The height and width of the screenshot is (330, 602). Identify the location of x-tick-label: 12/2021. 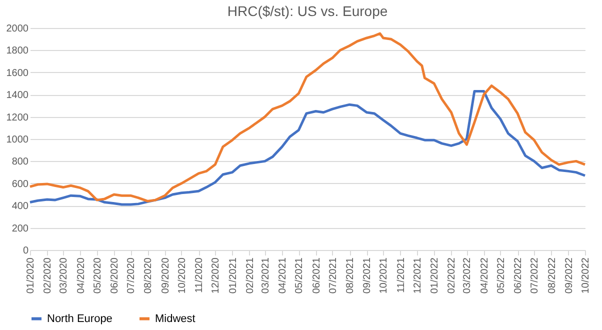
(418, 275).